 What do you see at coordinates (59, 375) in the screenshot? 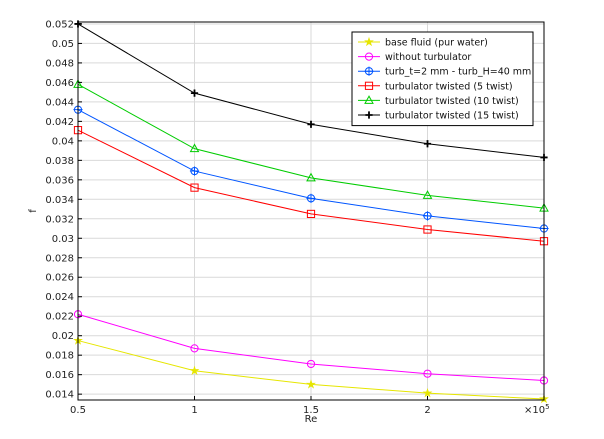
I see `y-tick-label: 0.016` at bounding box center [59, 375].